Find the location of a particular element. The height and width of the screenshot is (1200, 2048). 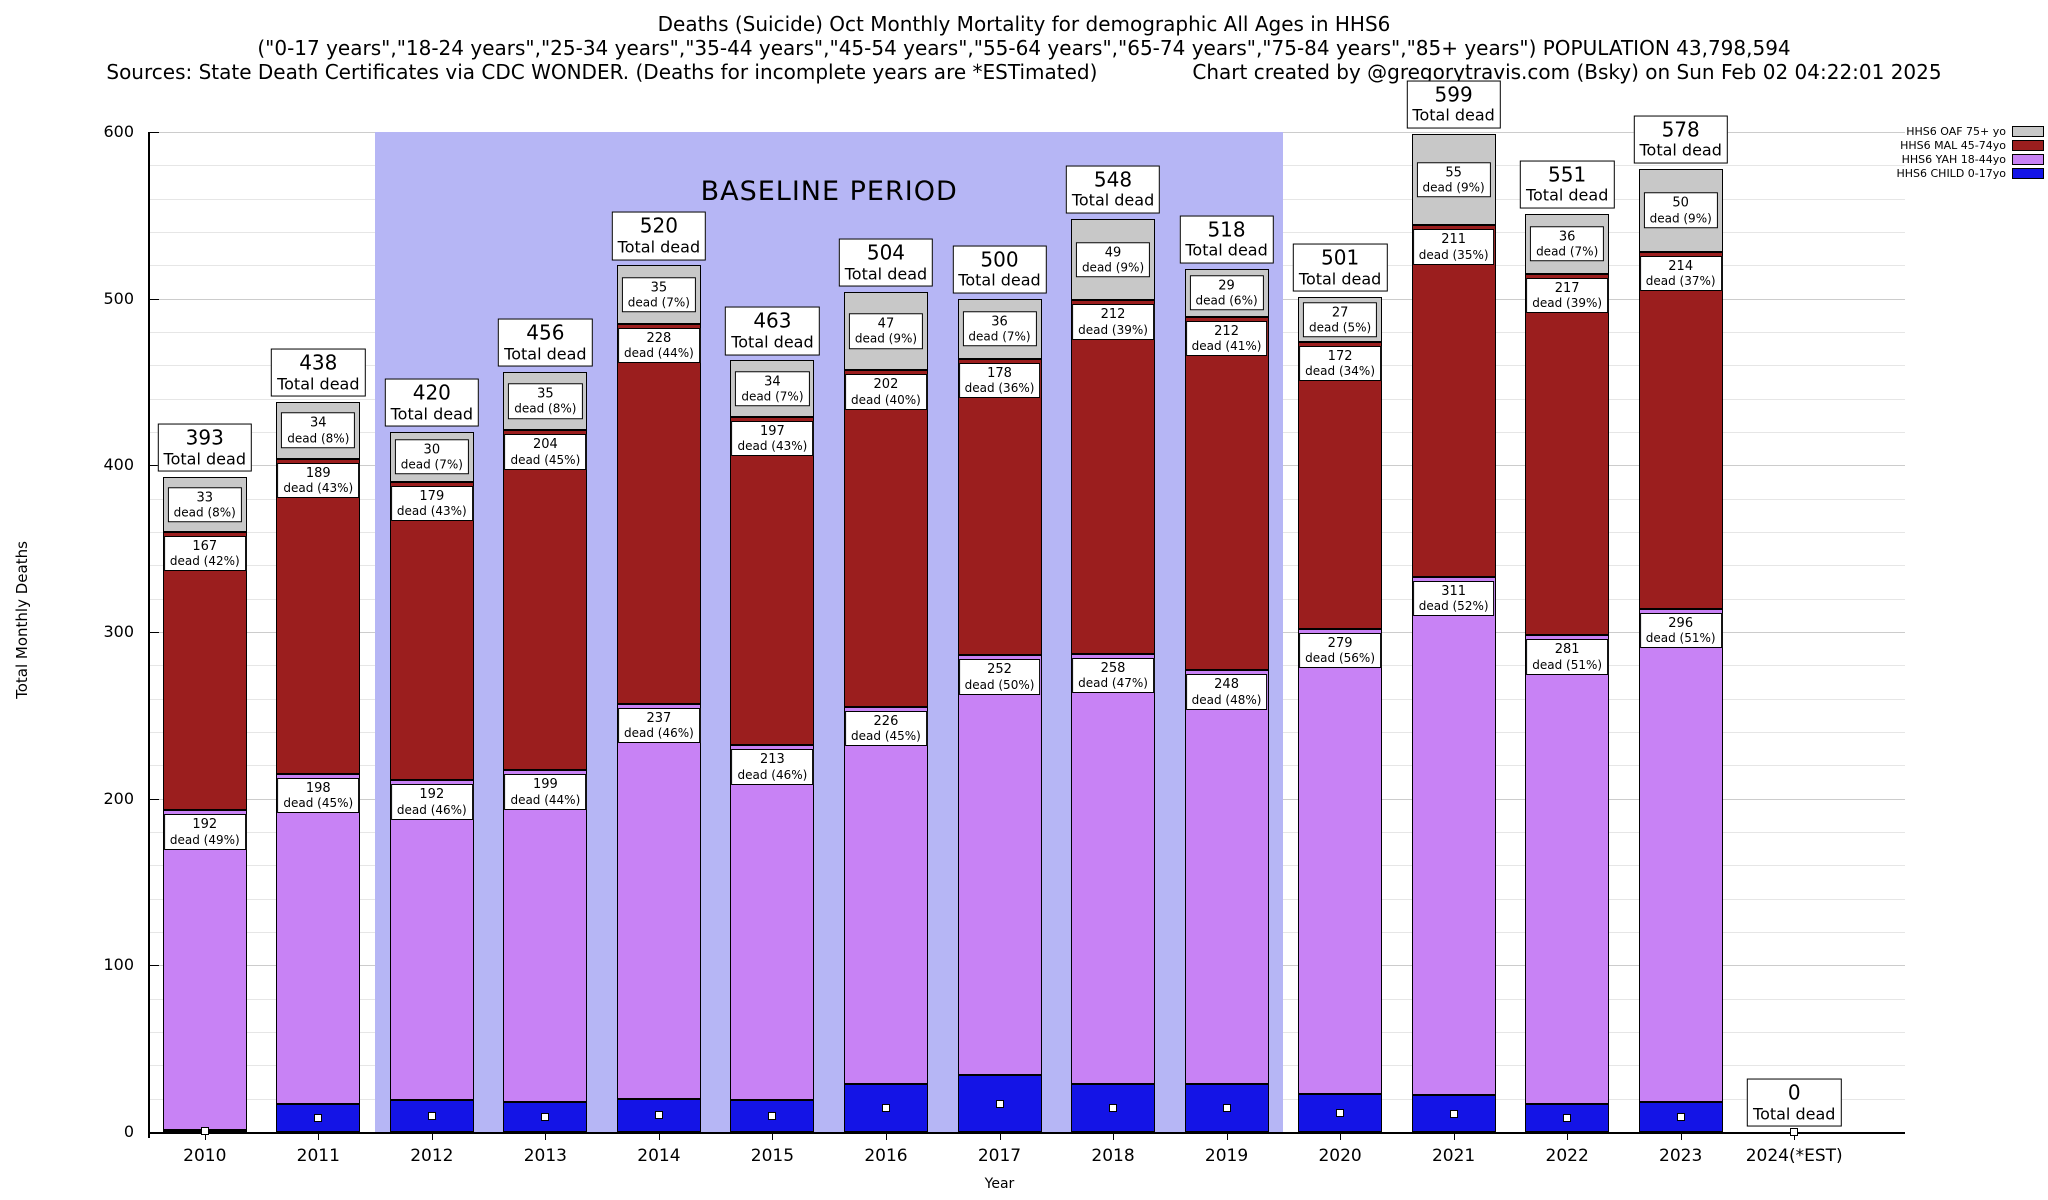

bar-total-label-value: 456 is located at coordinates (545, 332).